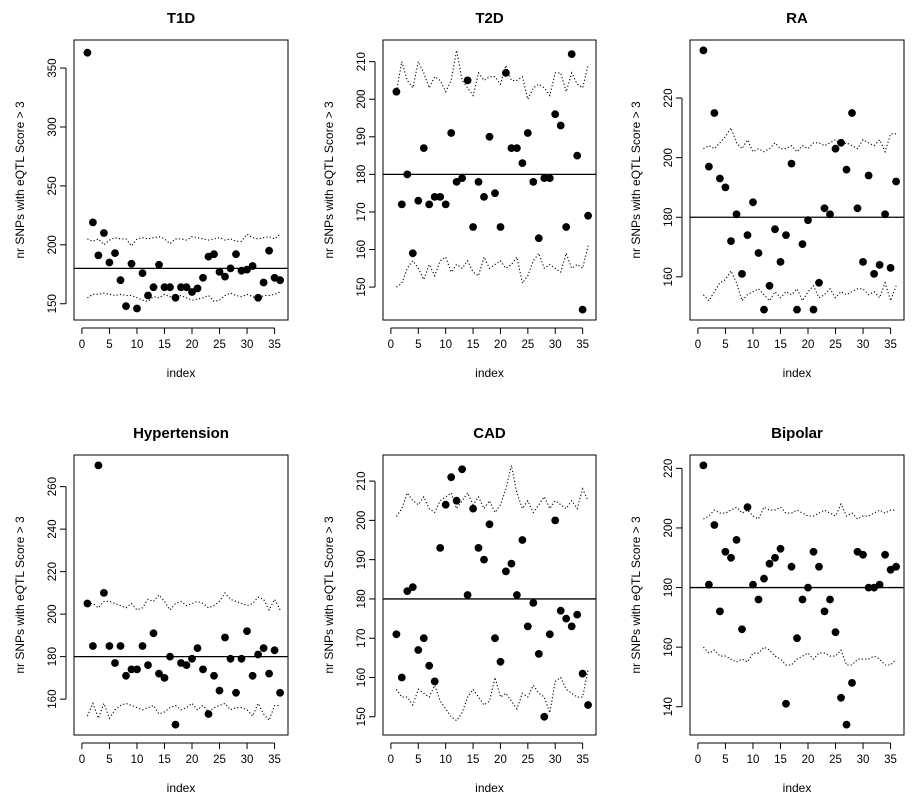 This screenshot has height=805, width=920. What do you see at coordinates (797, 788) in the screenshot?
I see `x-axis-label: index` at bounding box center [797, 788].